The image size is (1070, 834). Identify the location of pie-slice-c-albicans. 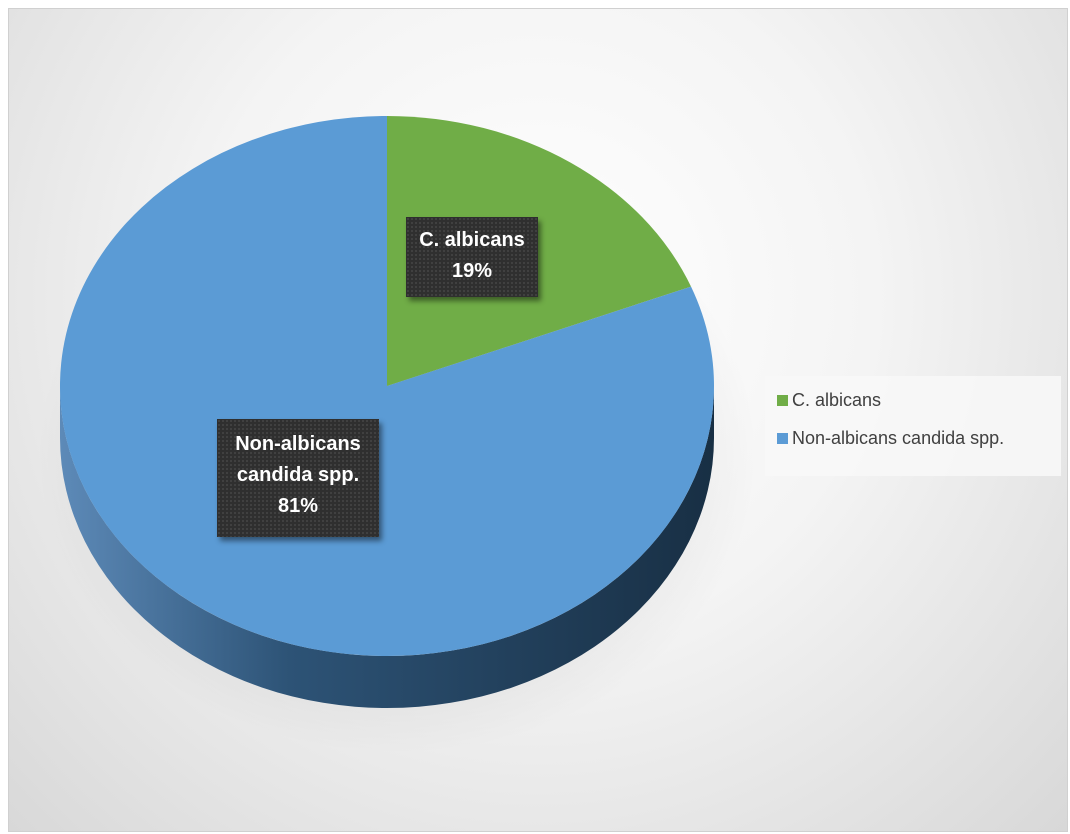
(539, 251).